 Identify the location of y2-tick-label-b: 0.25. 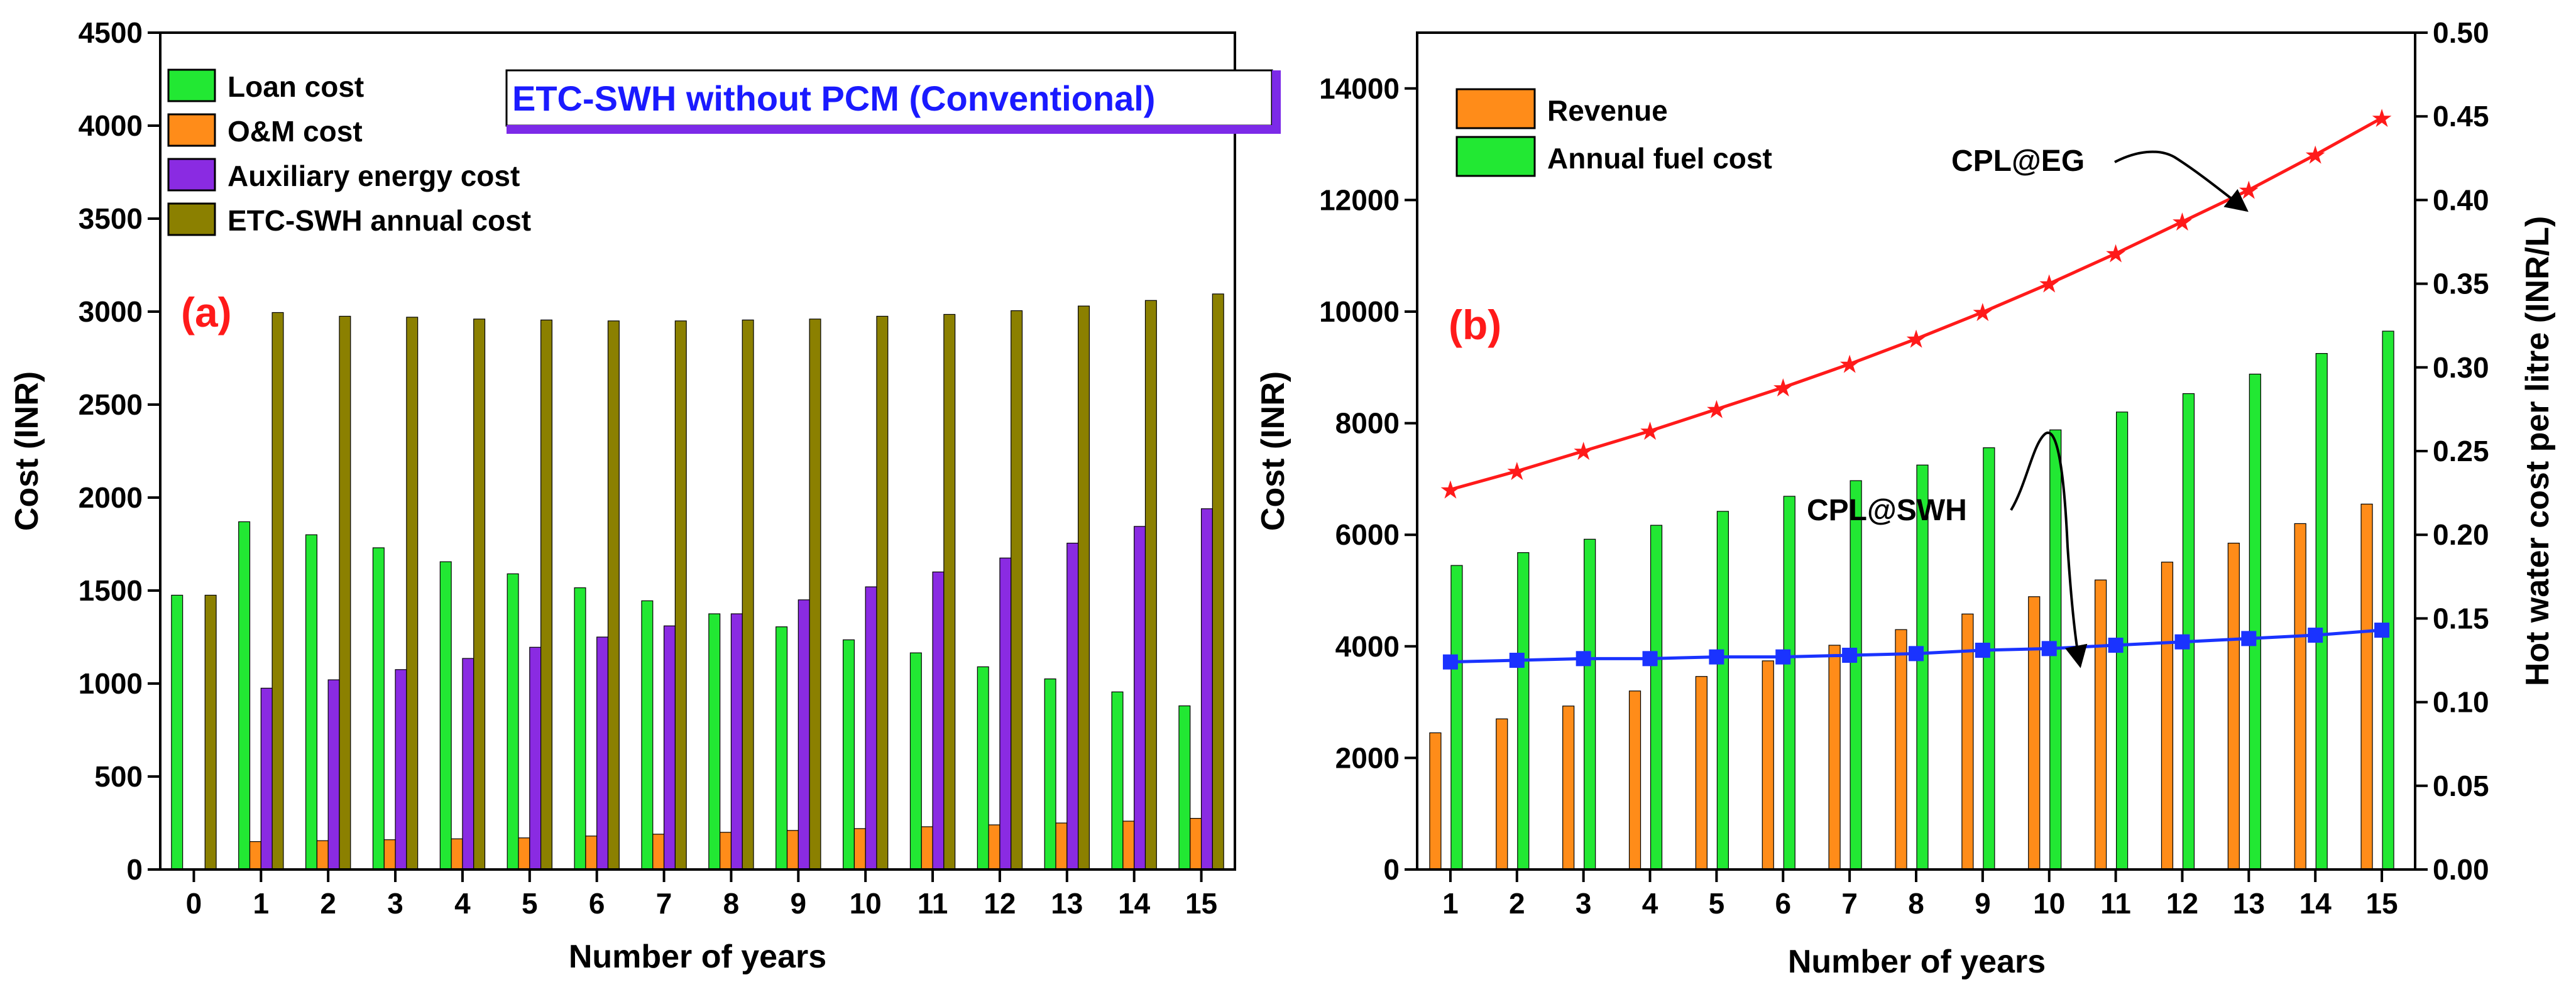
(2461, 451).